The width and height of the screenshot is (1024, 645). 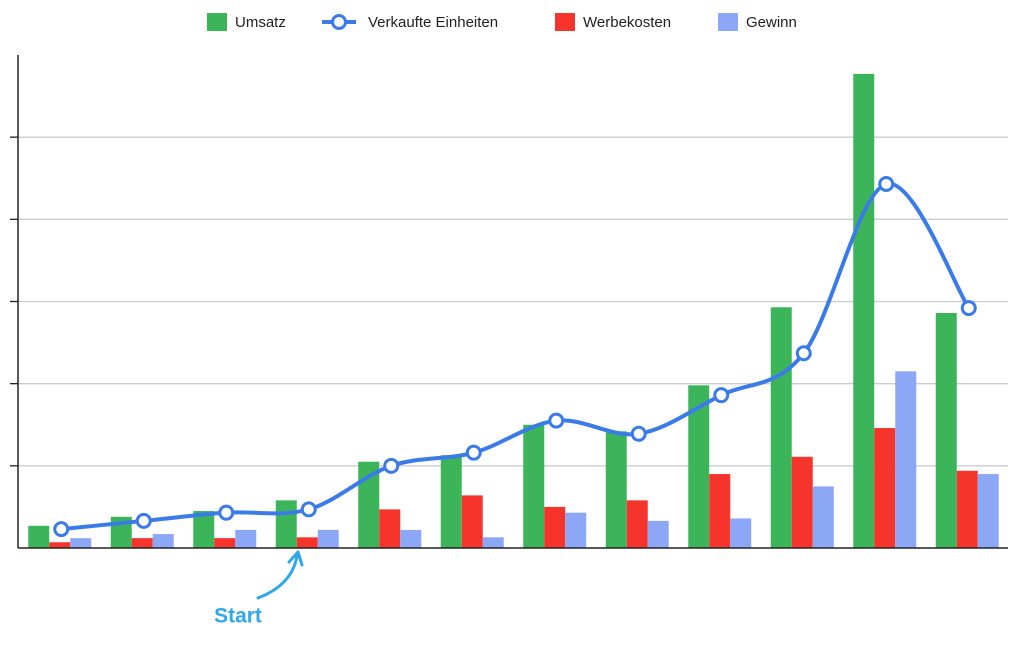 What do you see at coordinates (295, 558) in the screenshot?
I see `annotation-arrowhead` at bounding box center [295, 558].